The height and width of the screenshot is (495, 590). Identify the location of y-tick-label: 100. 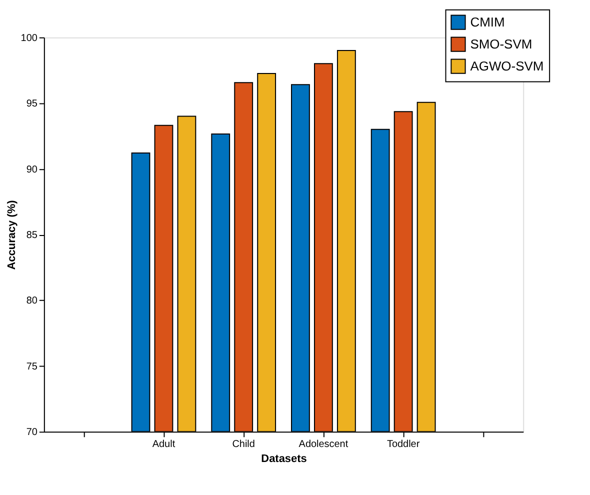
(29, 38).